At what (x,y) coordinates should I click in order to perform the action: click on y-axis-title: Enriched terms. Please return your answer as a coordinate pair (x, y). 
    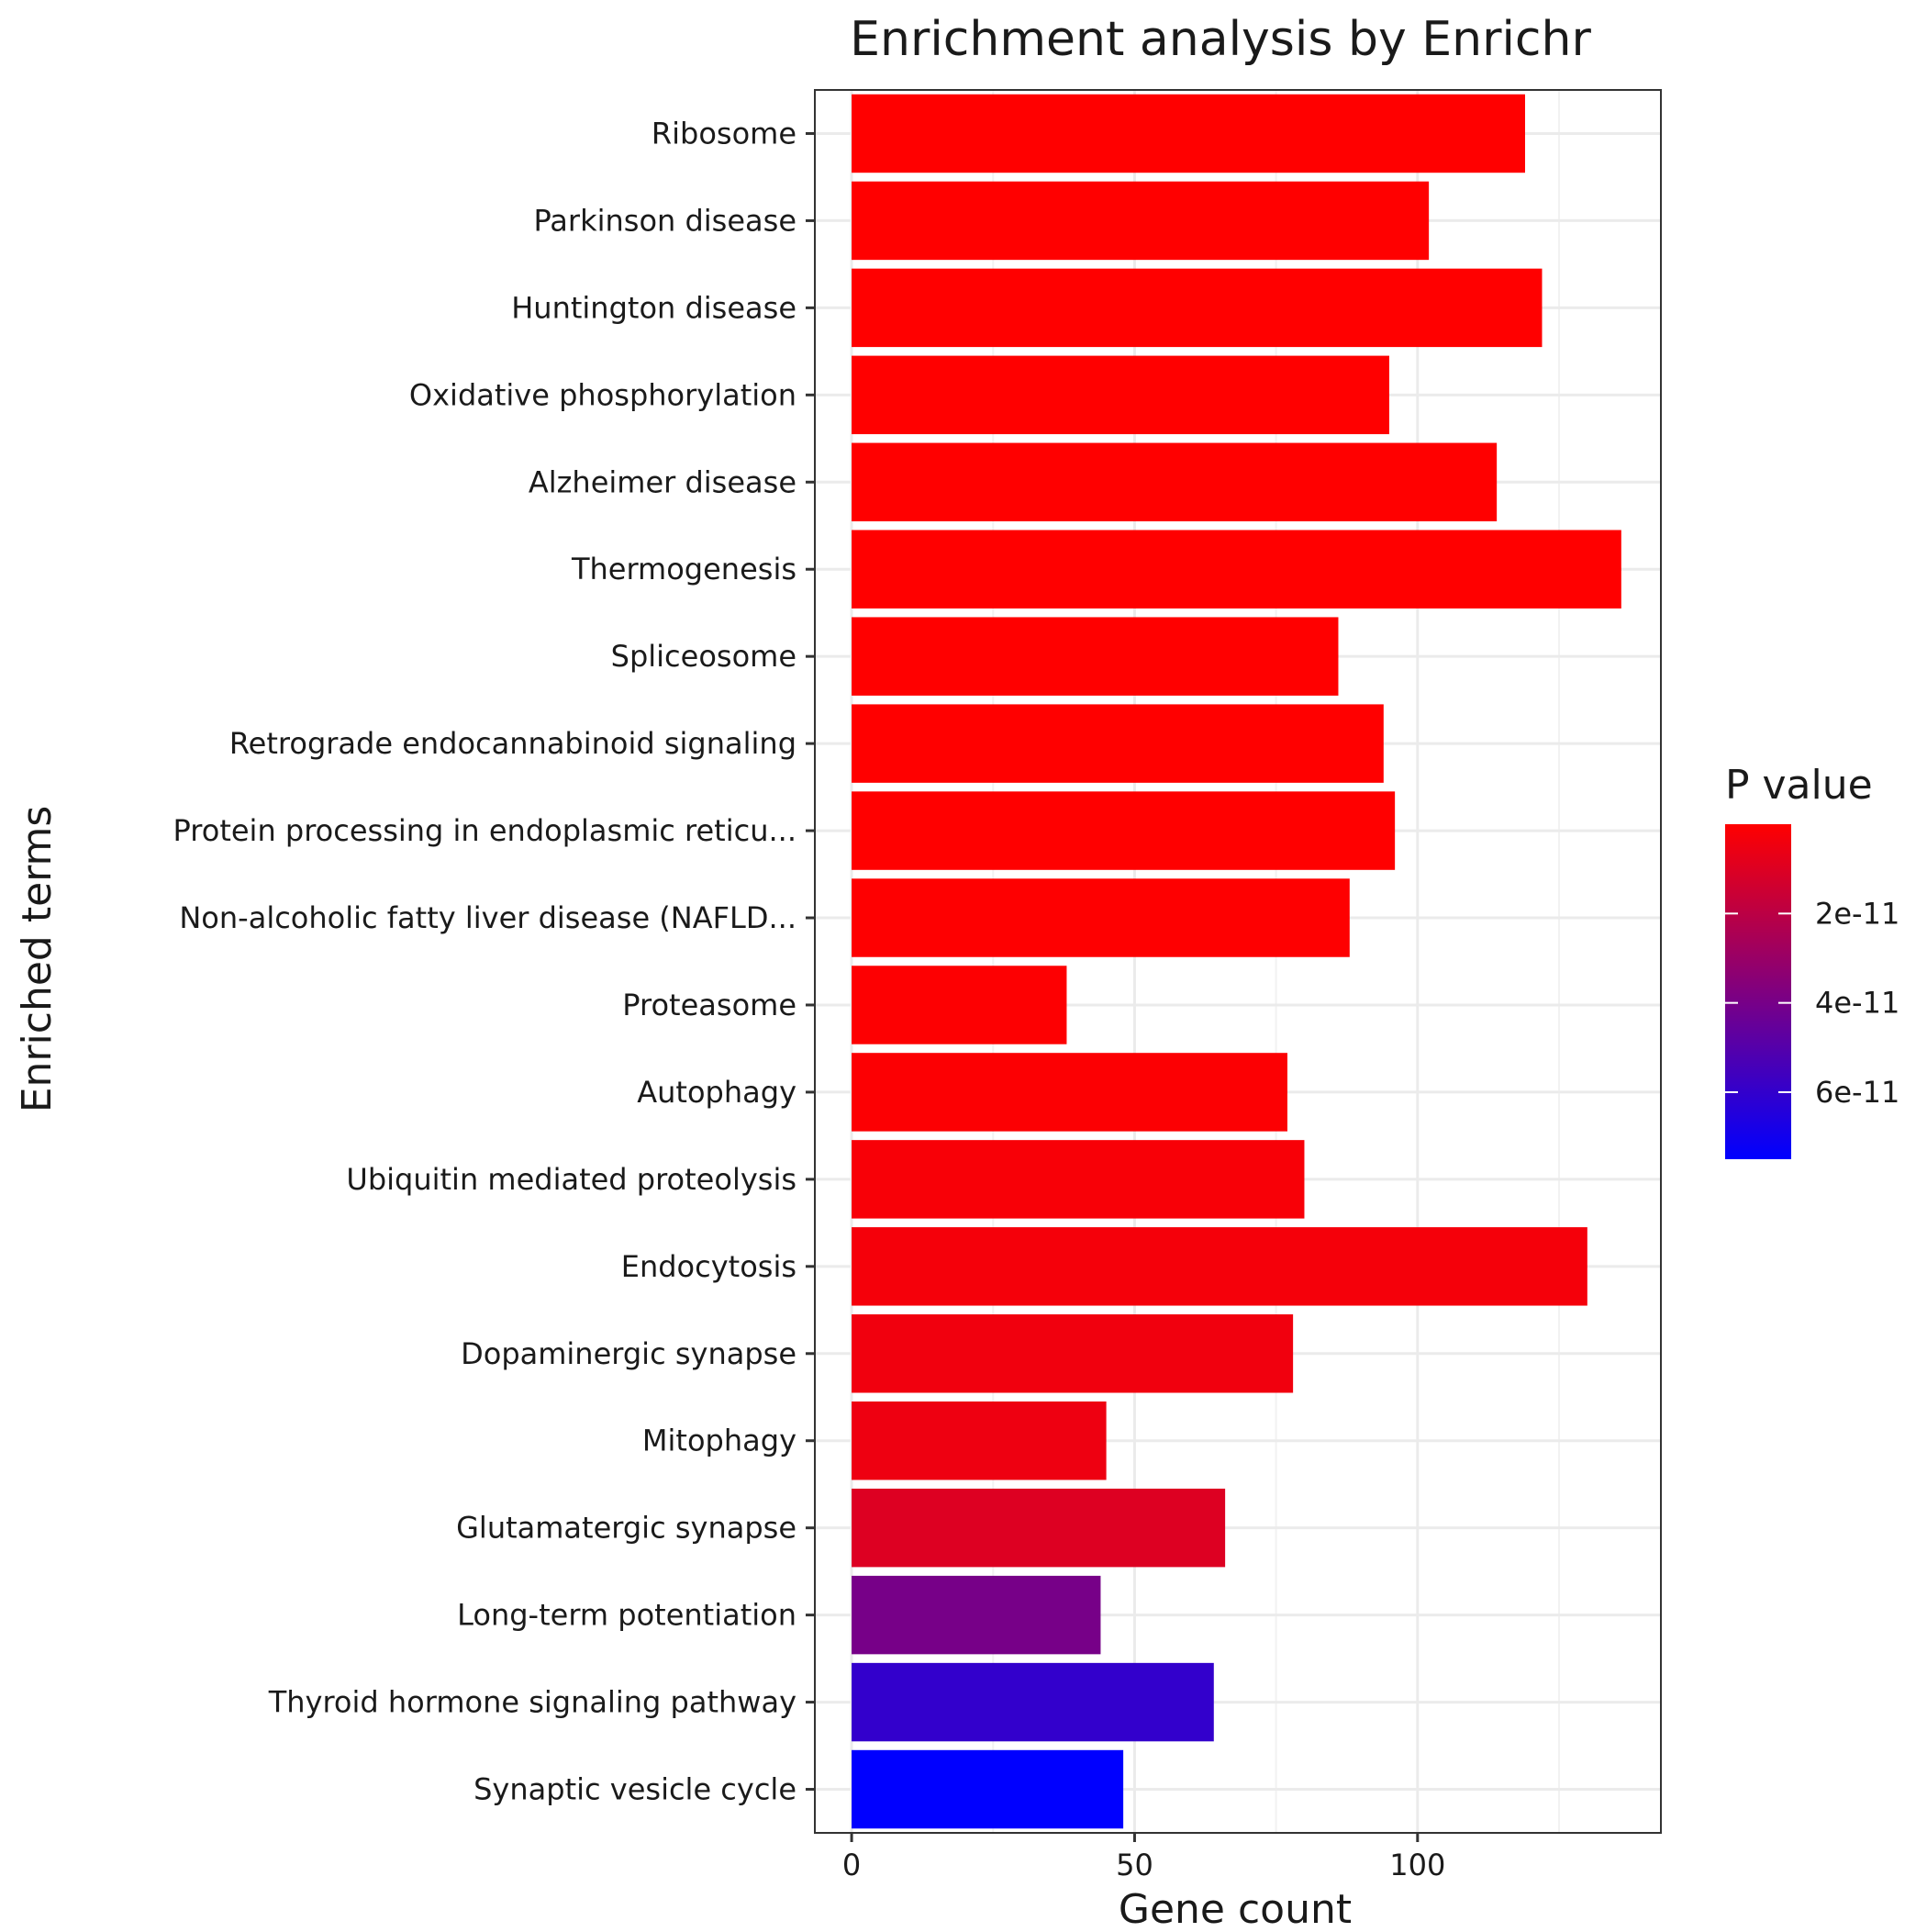
    Looking at the image, I should click on (37, 959).